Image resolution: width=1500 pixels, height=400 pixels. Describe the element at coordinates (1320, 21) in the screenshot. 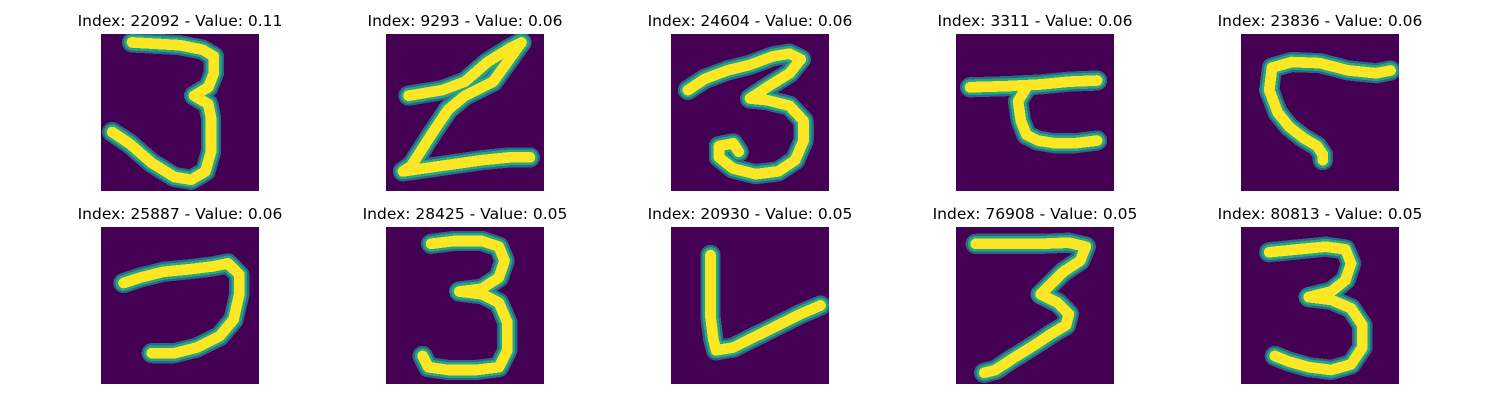

I see `panel-title: Index: 23836 - Value: 0.06` at that location.